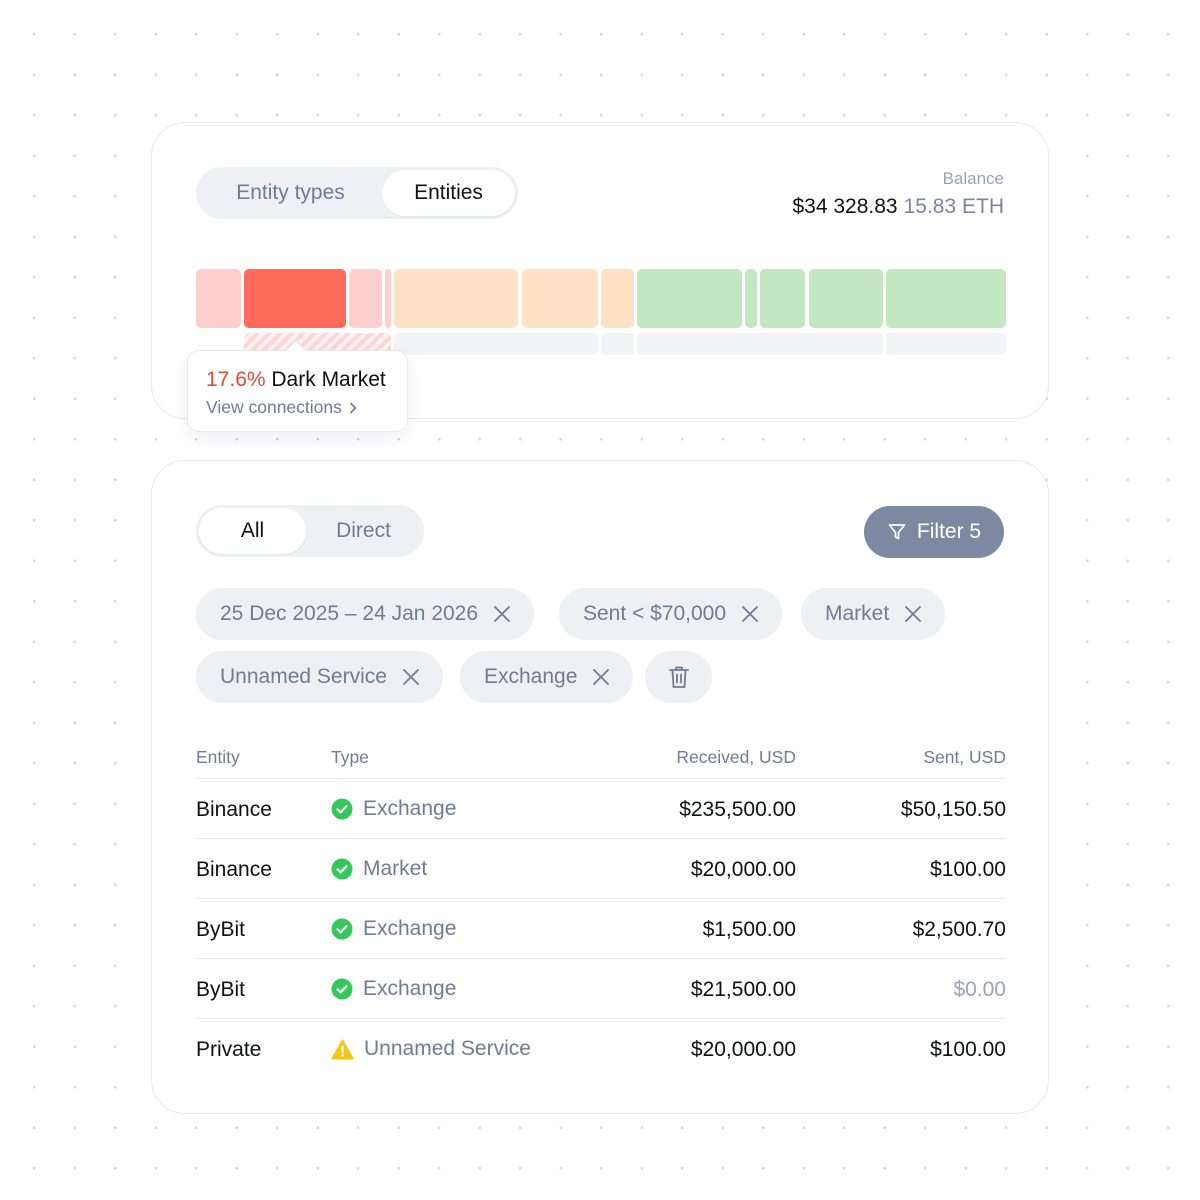  What do you see at coordinates (274, 407) in the screenshot?
I see `view-connections-label: View connections` at bounding box center [274, 407].